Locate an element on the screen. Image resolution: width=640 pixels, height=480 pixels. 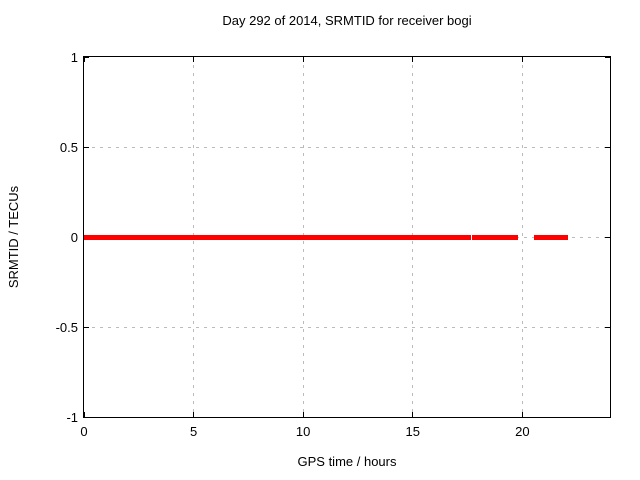
y-tick-label: -1 is located at coordinates (72, 417).